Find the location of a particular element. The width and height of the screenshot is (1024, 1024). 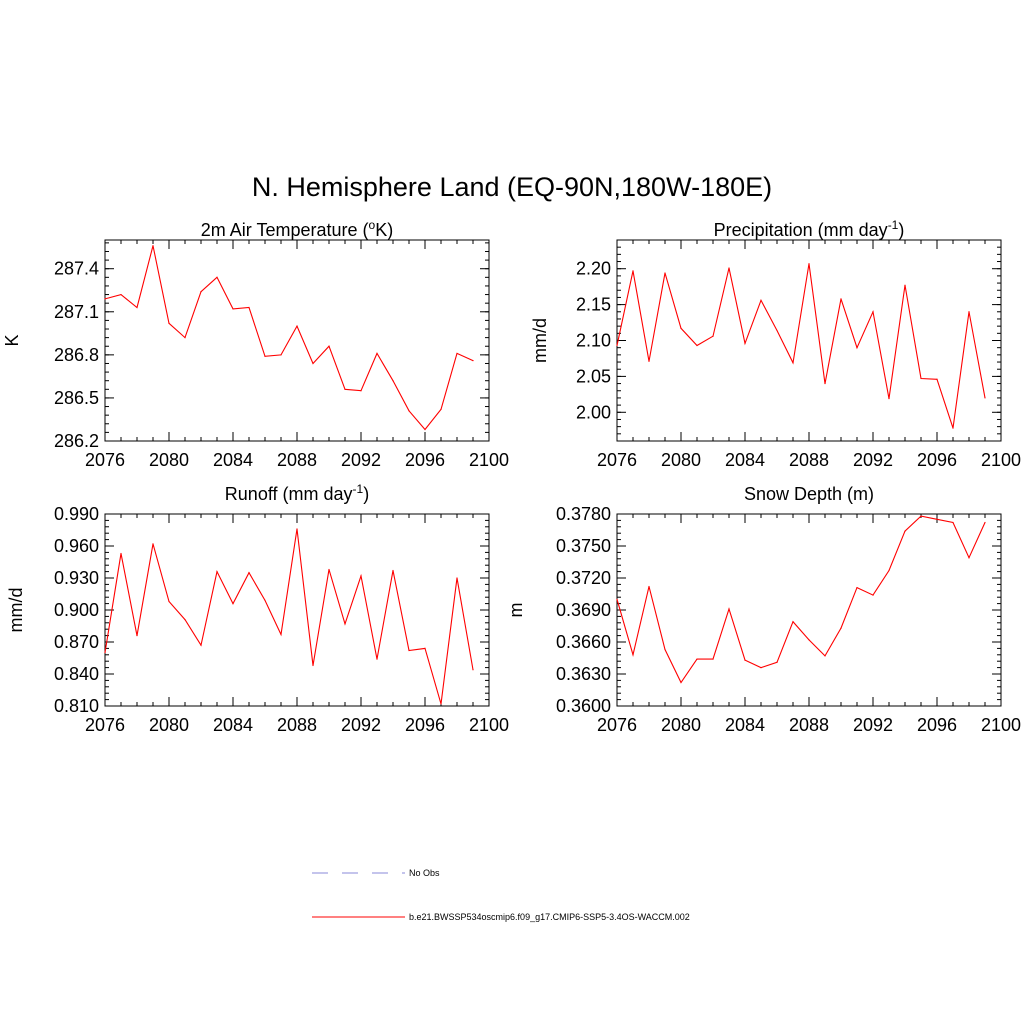

y-tick-label: 0.3690 is located at coordinates (583, 610).